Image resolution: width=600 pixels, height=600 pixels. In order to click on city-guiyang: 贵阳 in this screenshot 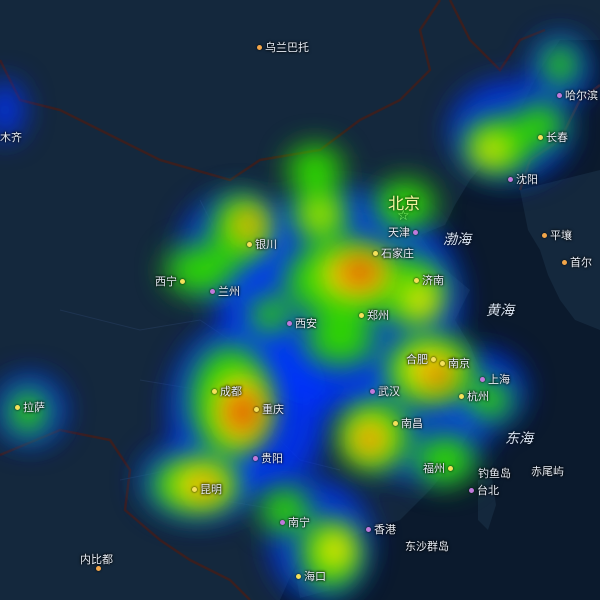, I will do `click(268, 458)`.